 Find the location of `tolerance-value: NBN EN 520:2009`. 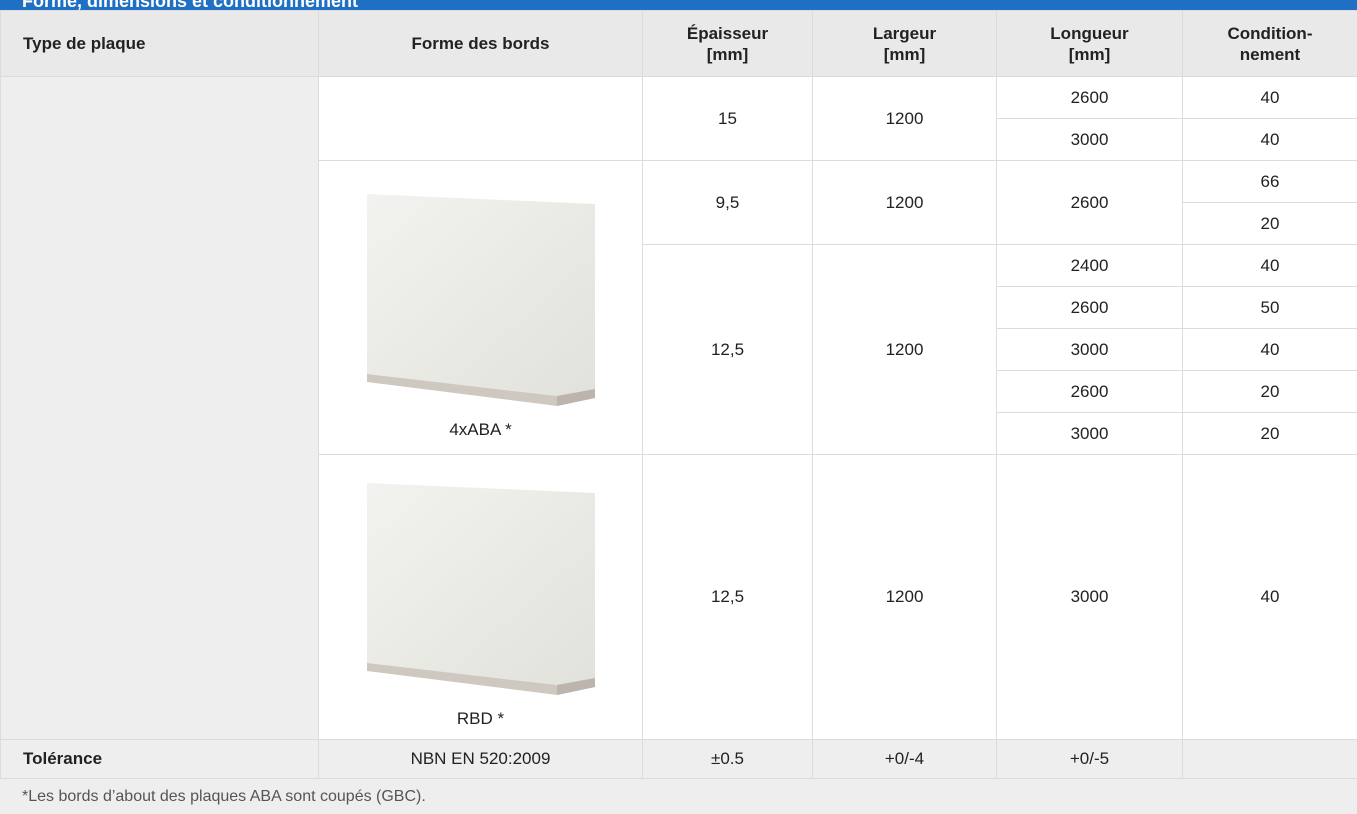

tolerance-value: NBN EN 520:2009 is located at coordinates (480, 759).